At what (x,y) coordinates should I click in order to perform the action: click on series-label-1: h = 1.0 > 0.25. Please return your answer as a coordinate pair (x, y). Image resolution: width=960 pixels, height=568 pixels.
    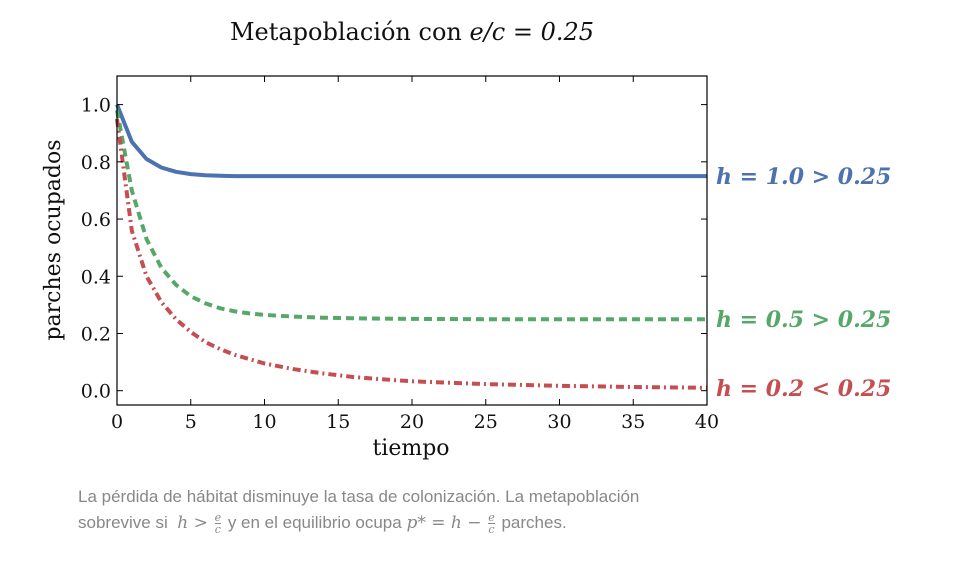
    Looking at the image, I should click on (803, 177).